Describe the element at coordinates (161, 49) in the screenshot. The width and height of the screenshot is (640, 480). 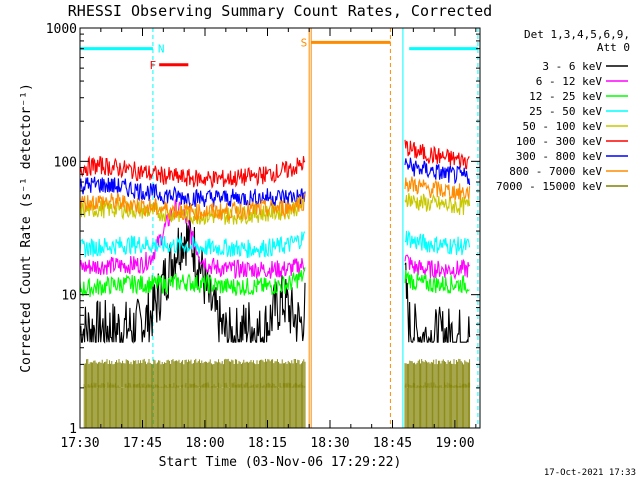
I see `marker-label-n: N` at that location.